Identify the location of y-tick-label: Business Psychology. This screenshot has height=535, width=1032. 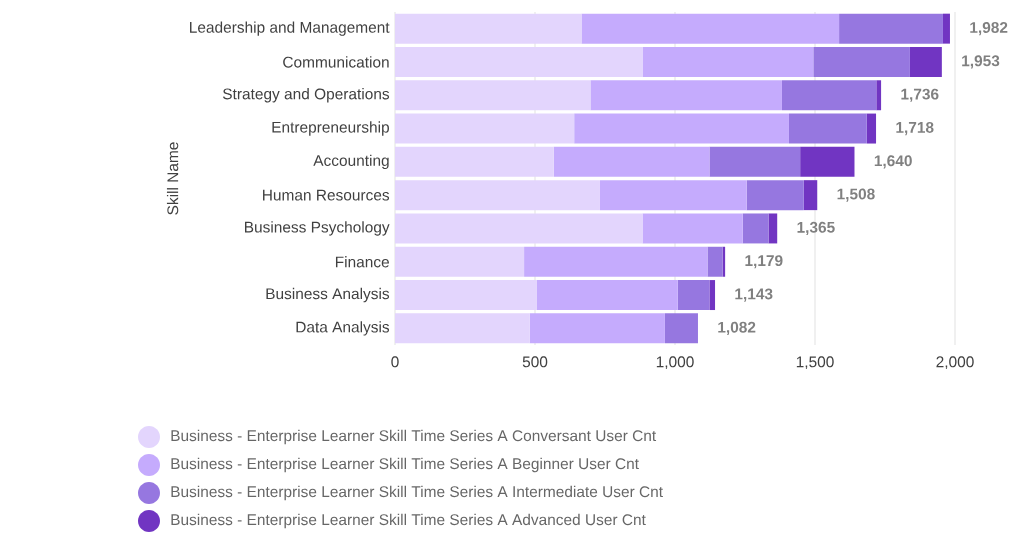
(317, 228).